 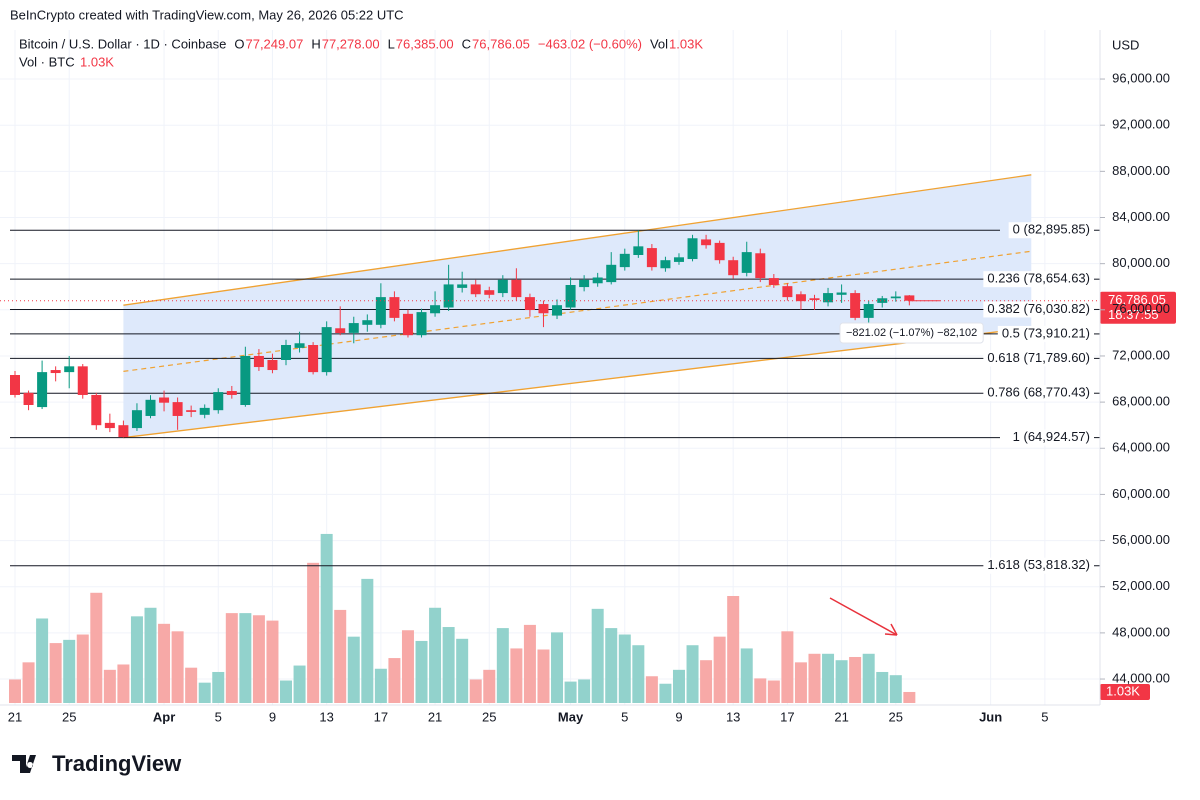 I want to click on fib-label: 0.236 (78,654.63), so click(x=1038, y=278).